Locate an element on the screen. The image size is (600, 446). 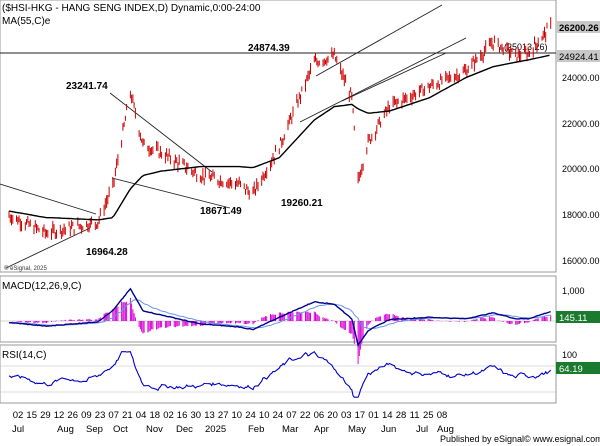
x-day-tick: 23 is located at coordinates (100, 415).